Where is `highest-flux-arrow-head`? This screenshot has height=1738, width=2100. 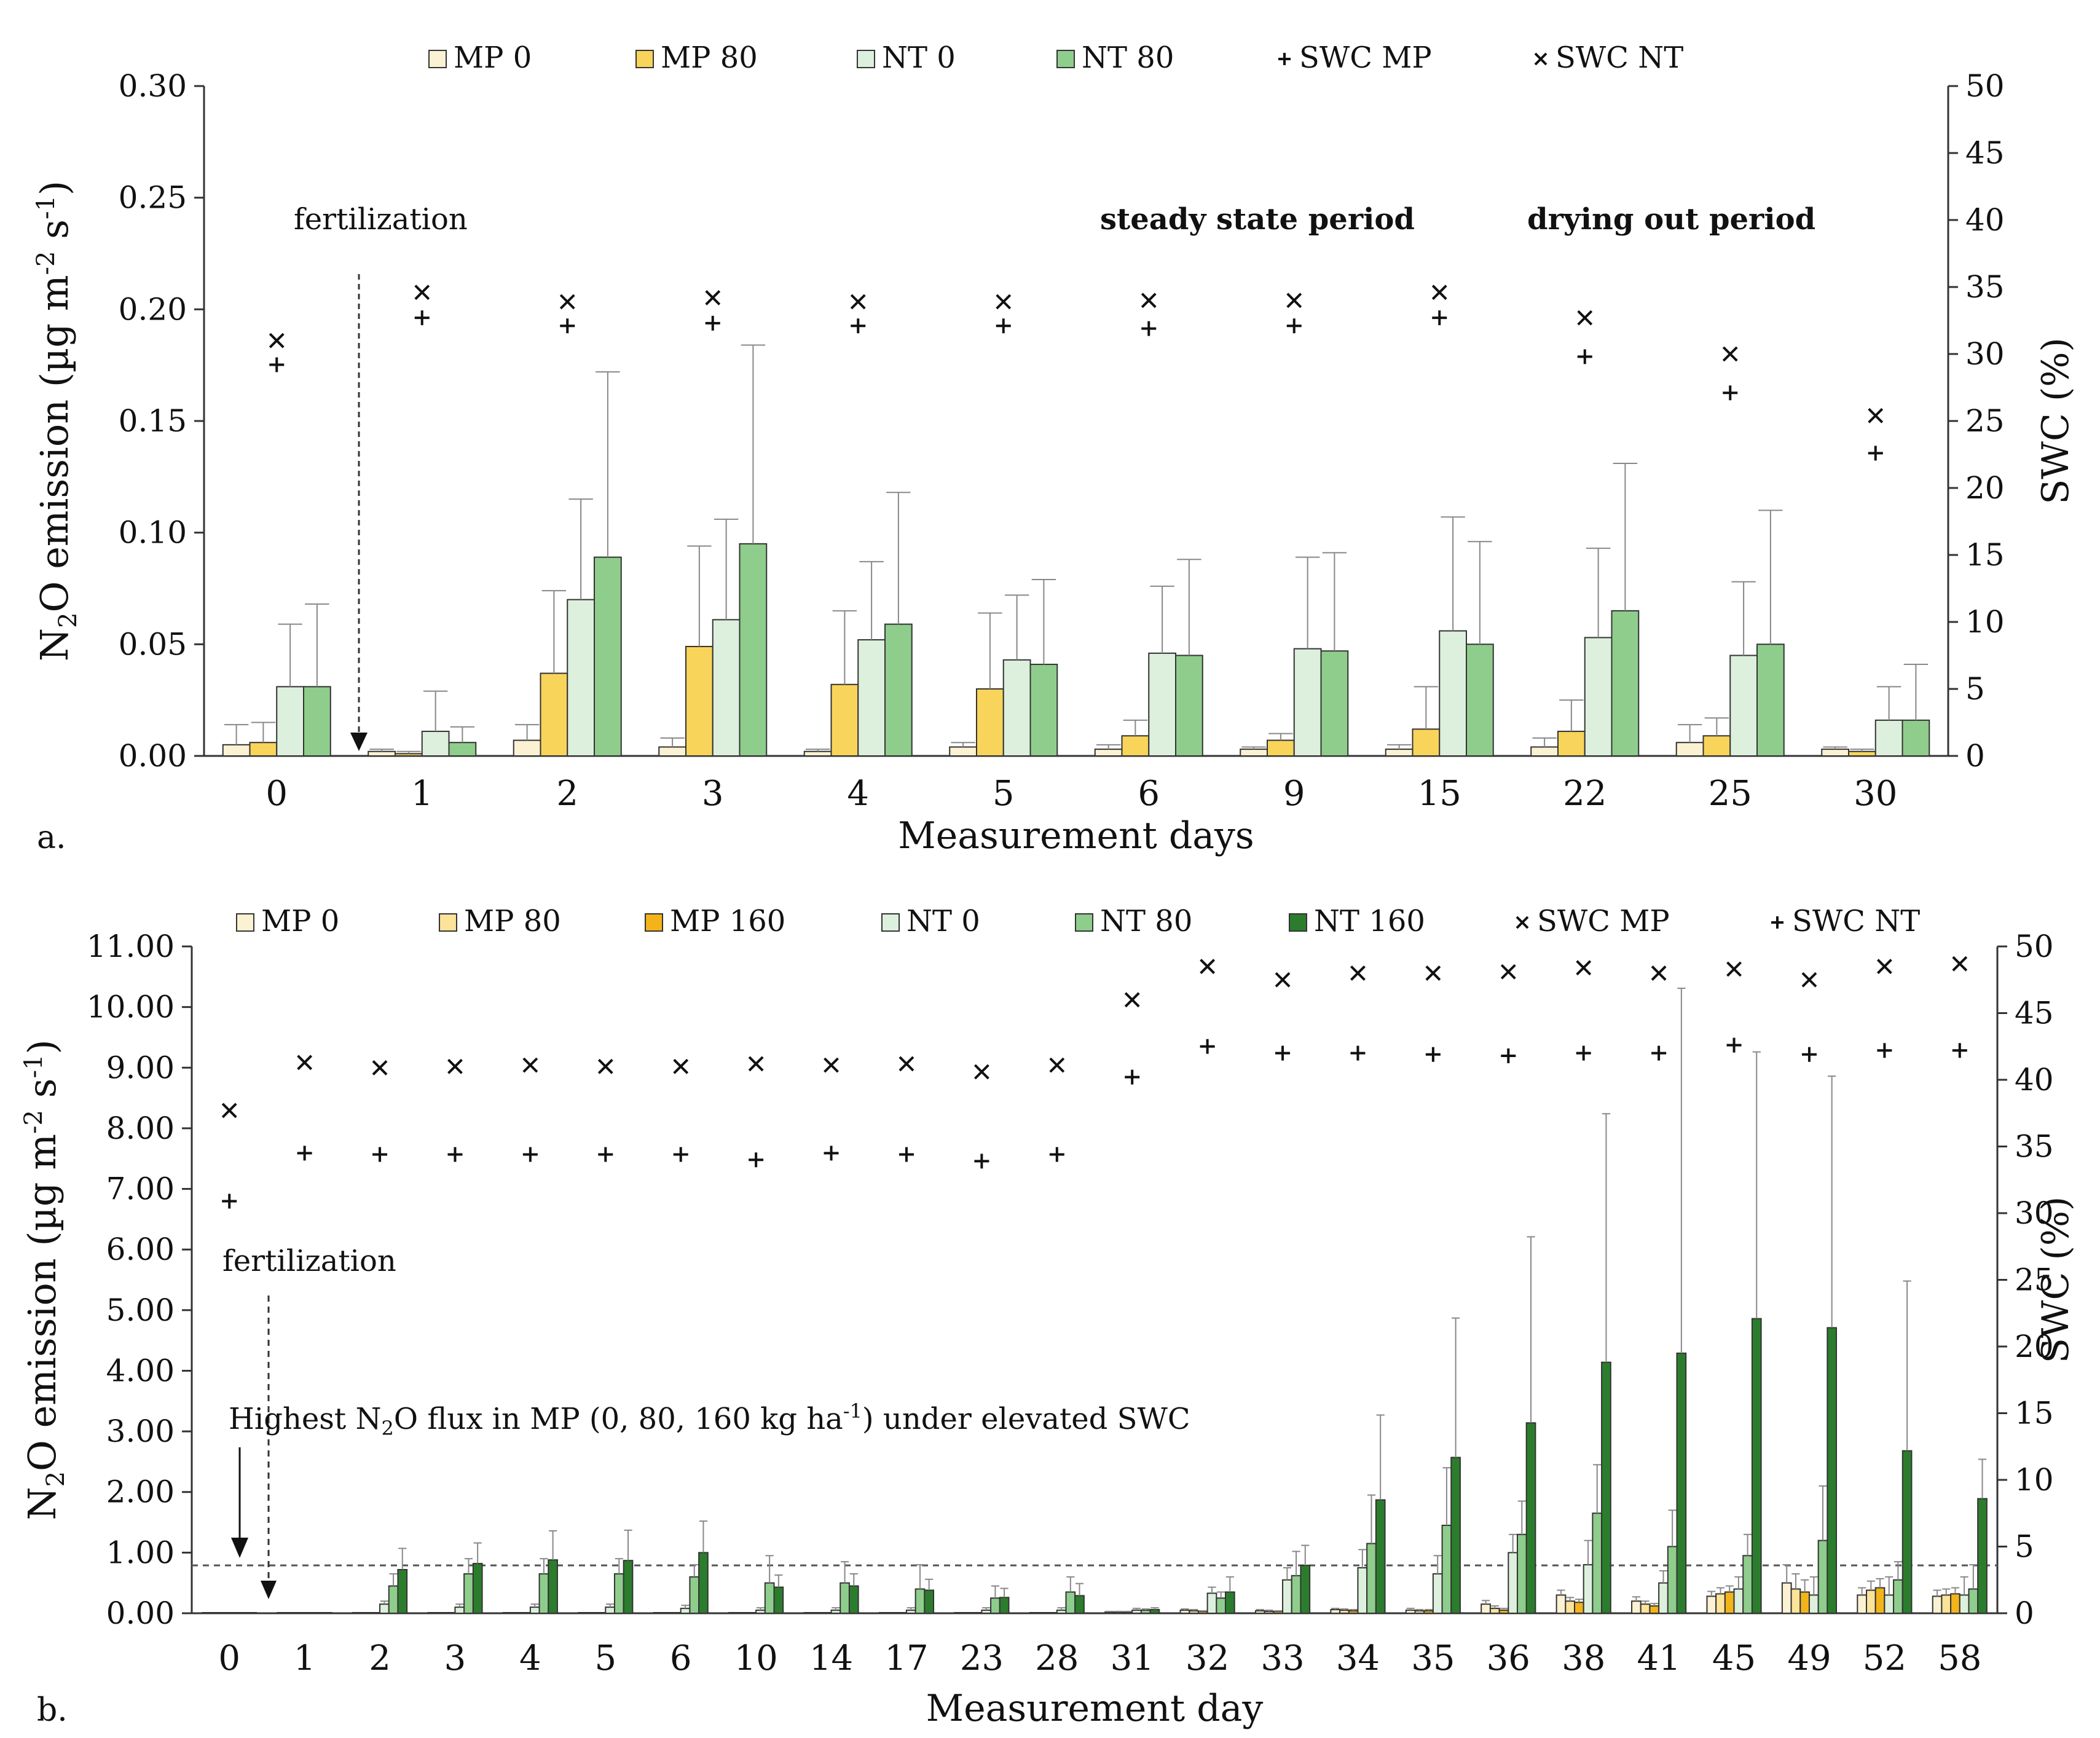
highest-flux-arrow-head is located at coordinates (240, 1548).